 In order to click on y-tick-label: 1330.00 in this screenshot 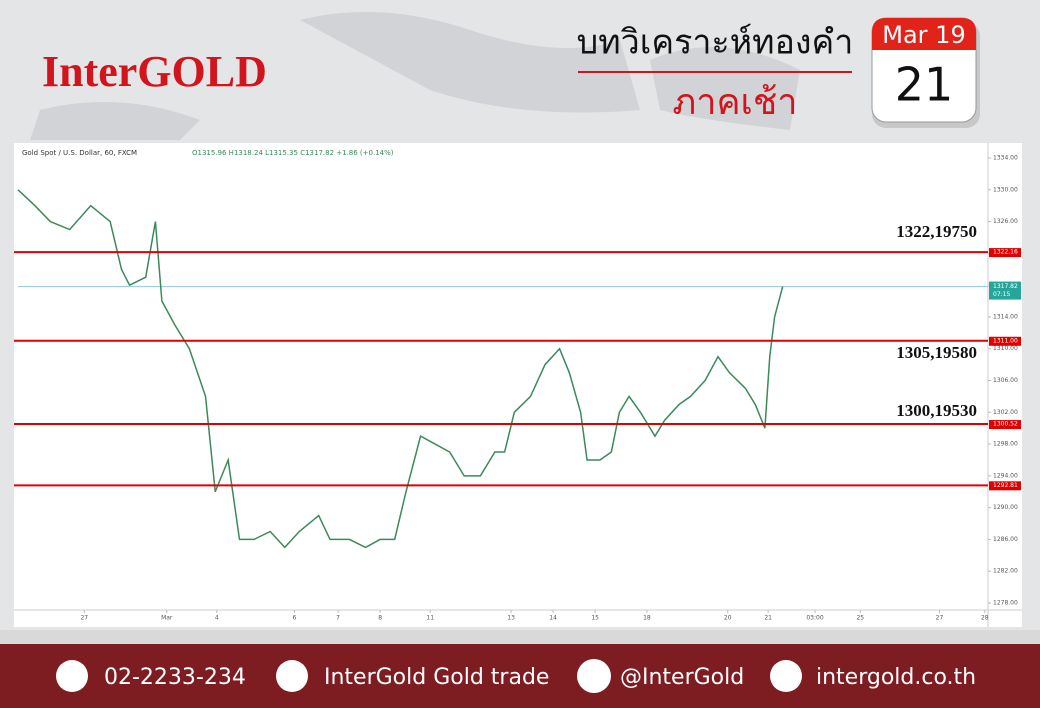, I will do `click(1005, 189)`.